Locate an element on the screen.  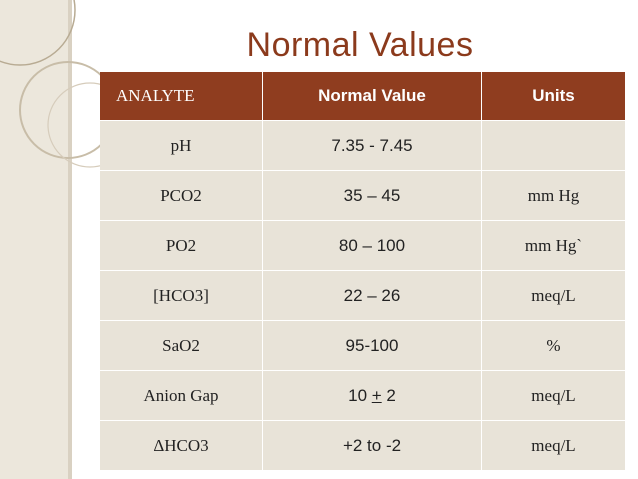
table-row: pH 7.35 - 7.45 is located at coordinates (363, 145).